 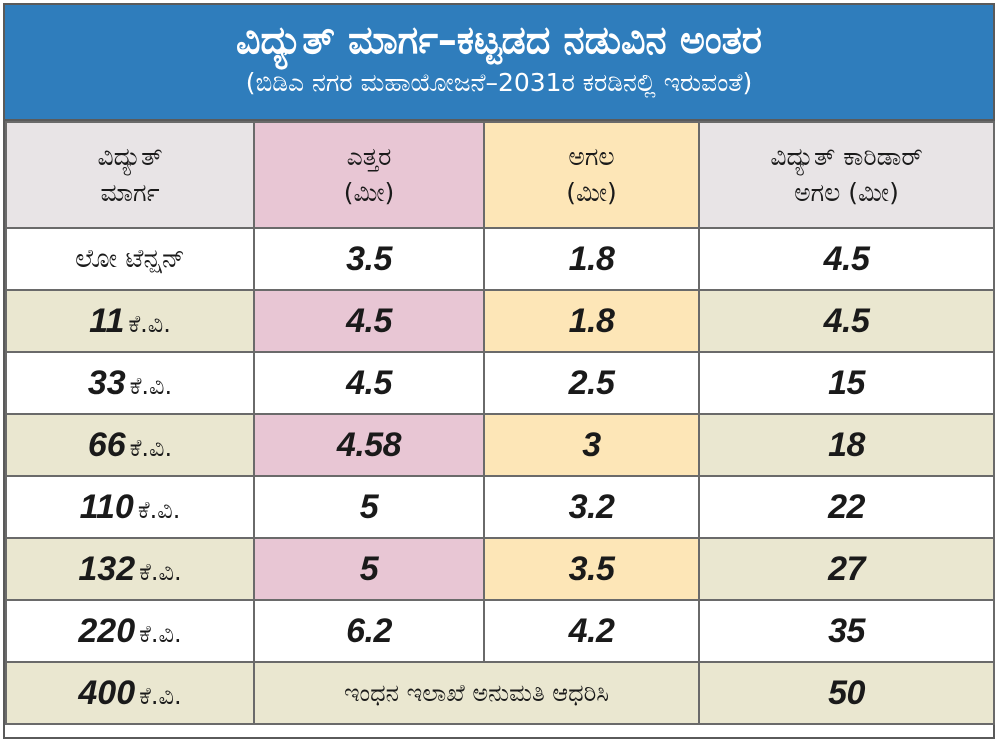 I want to click on power-line-cell: 132 ಕೆ.ವಿ., so click(x=130, y=569).